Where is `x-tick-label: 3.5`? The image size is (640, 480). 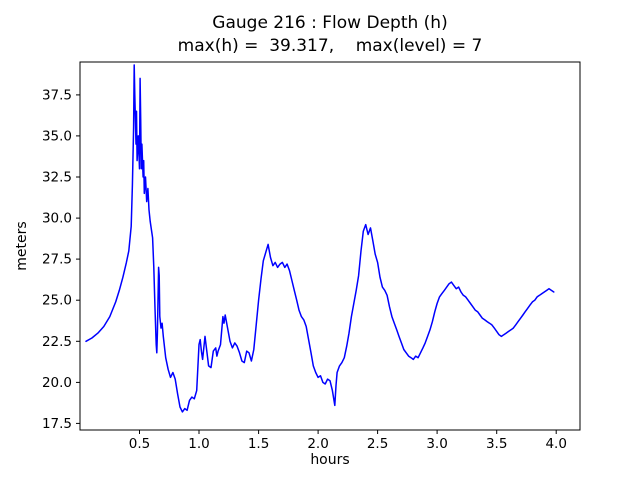 x-tick-label: 3.5 is located at coordinates (496, 444).